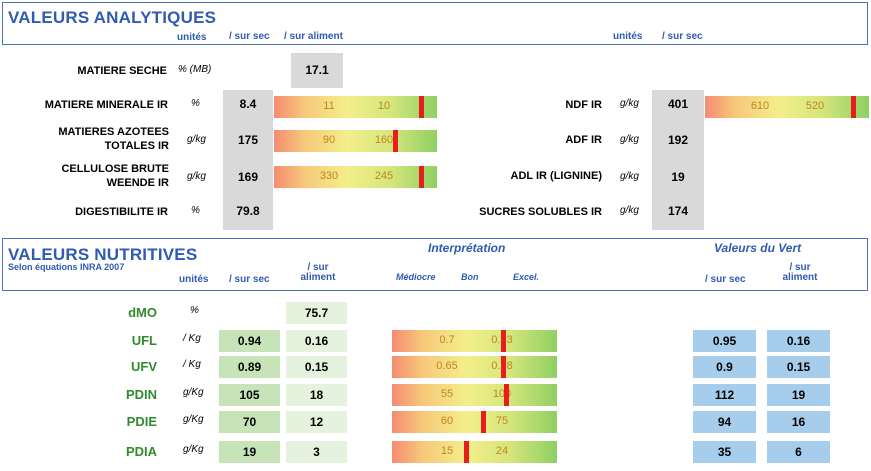 This screenshot has height=471, width=871. I want to click on unit-pdie: g/Kg, so click(193, 419).